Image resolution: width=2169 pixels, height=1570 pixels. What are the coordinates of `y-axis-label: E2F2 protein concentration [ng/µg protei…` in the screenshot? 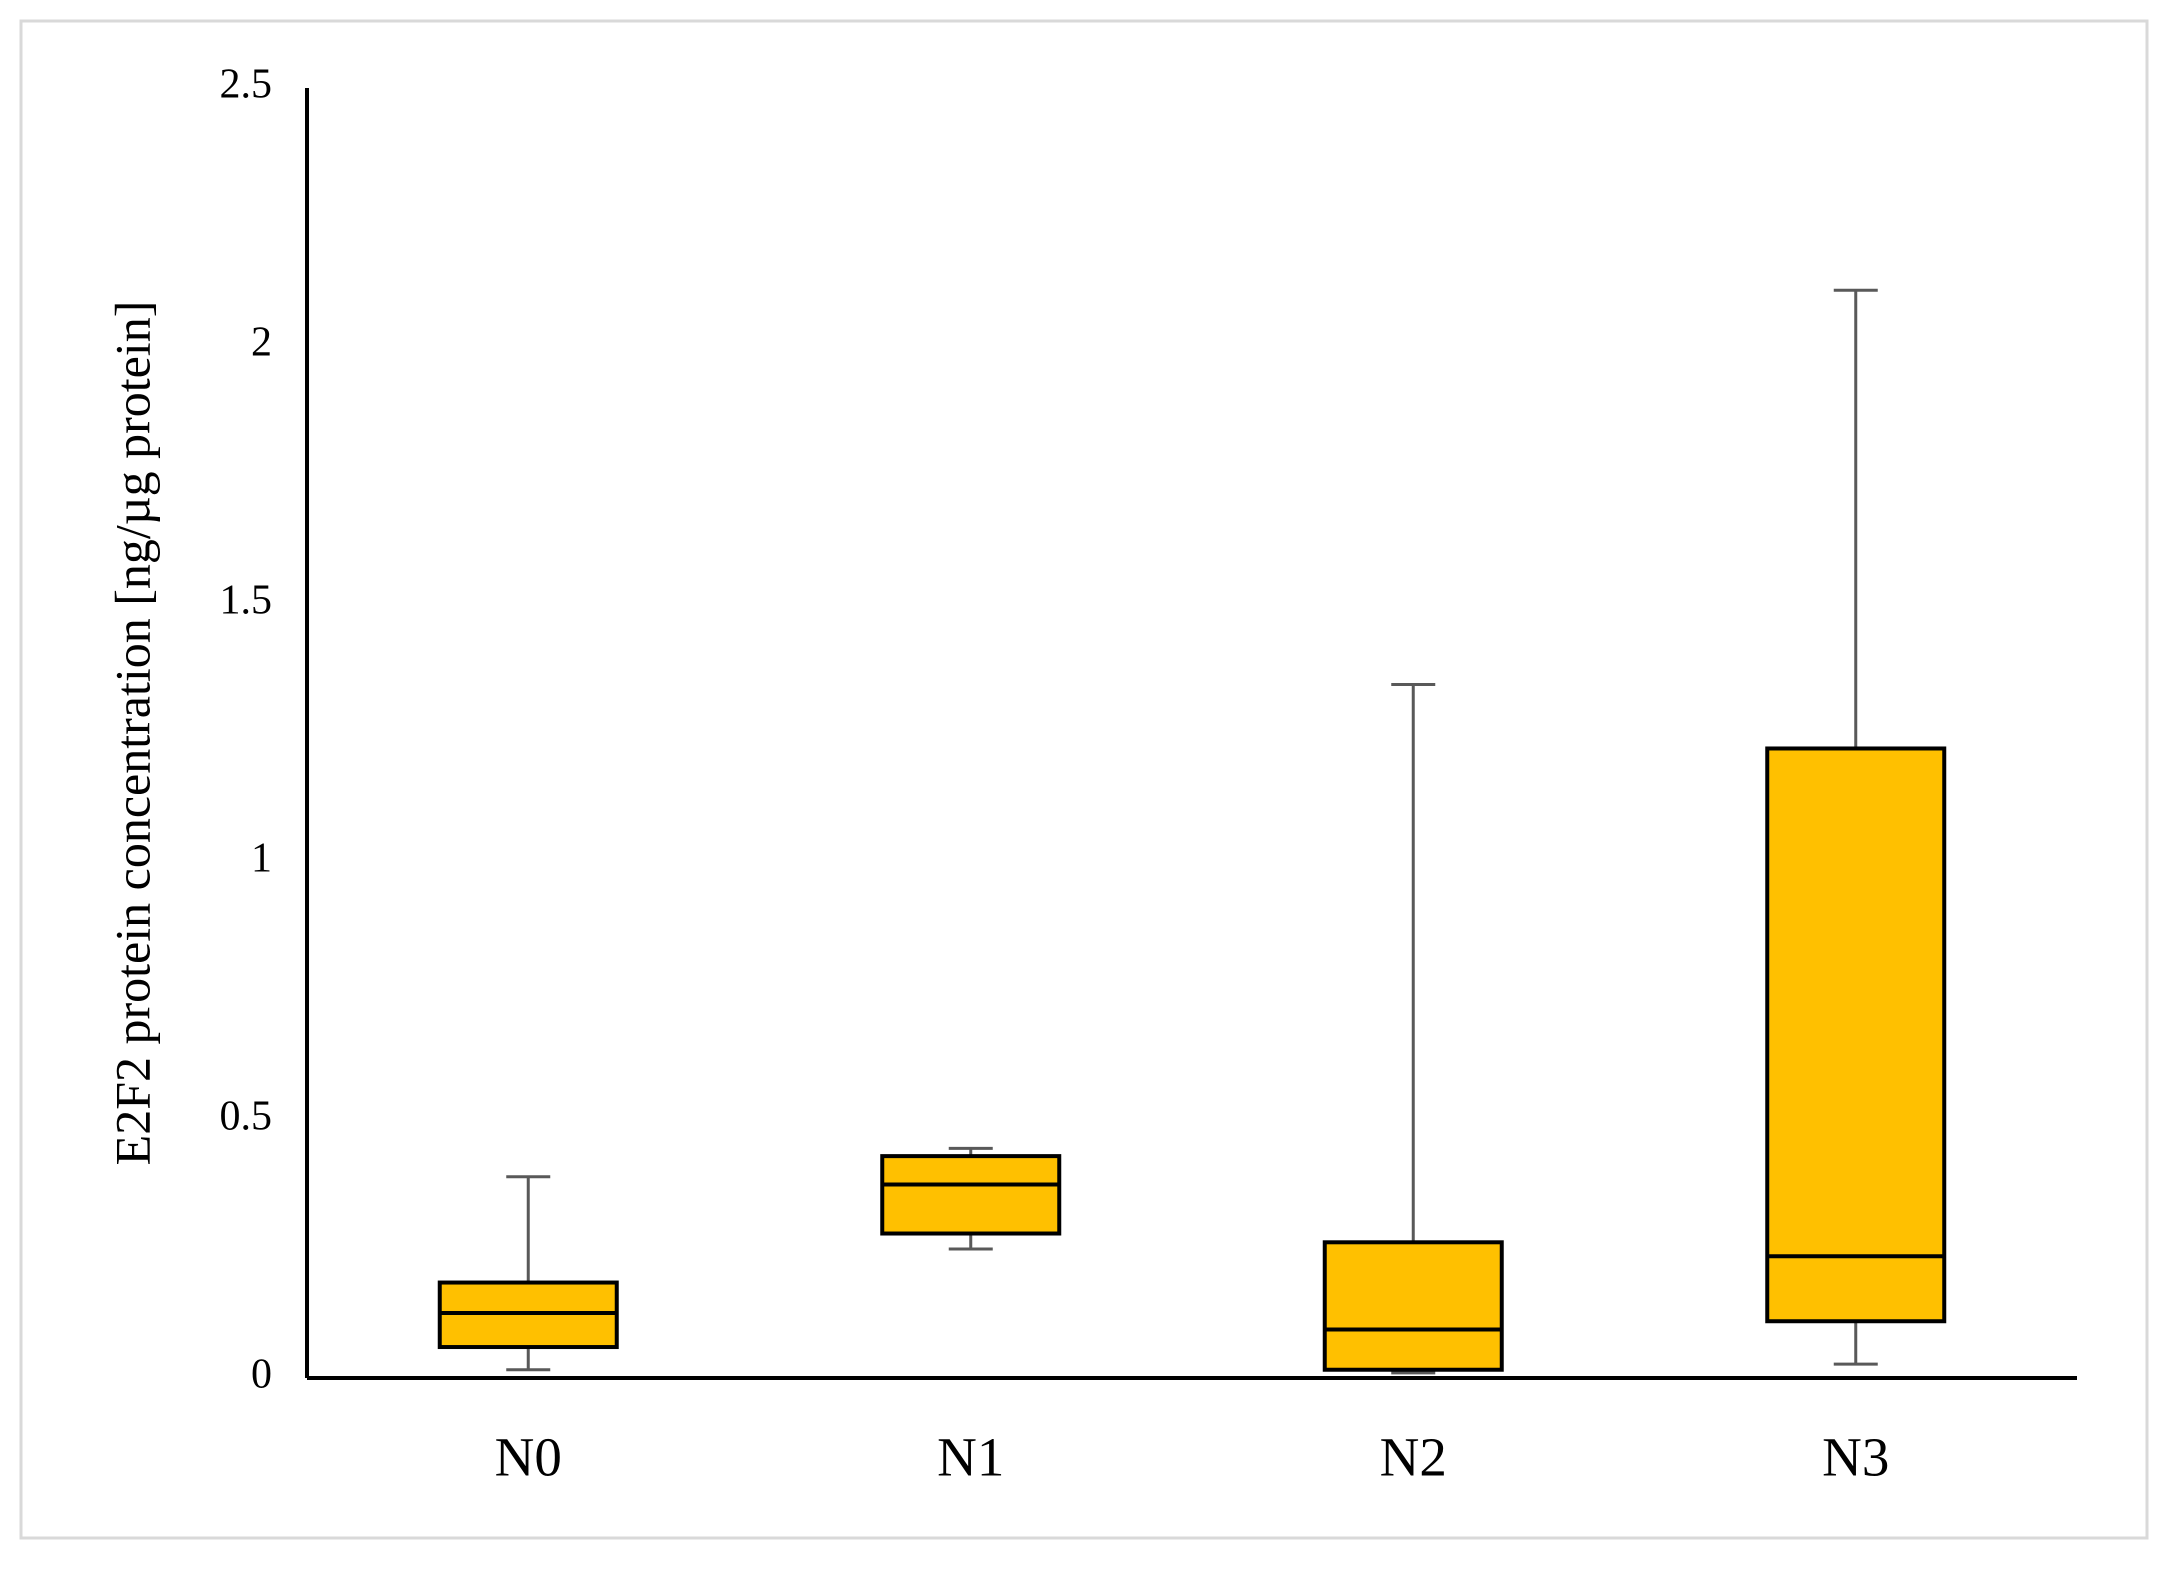 It's located at (132, 733).